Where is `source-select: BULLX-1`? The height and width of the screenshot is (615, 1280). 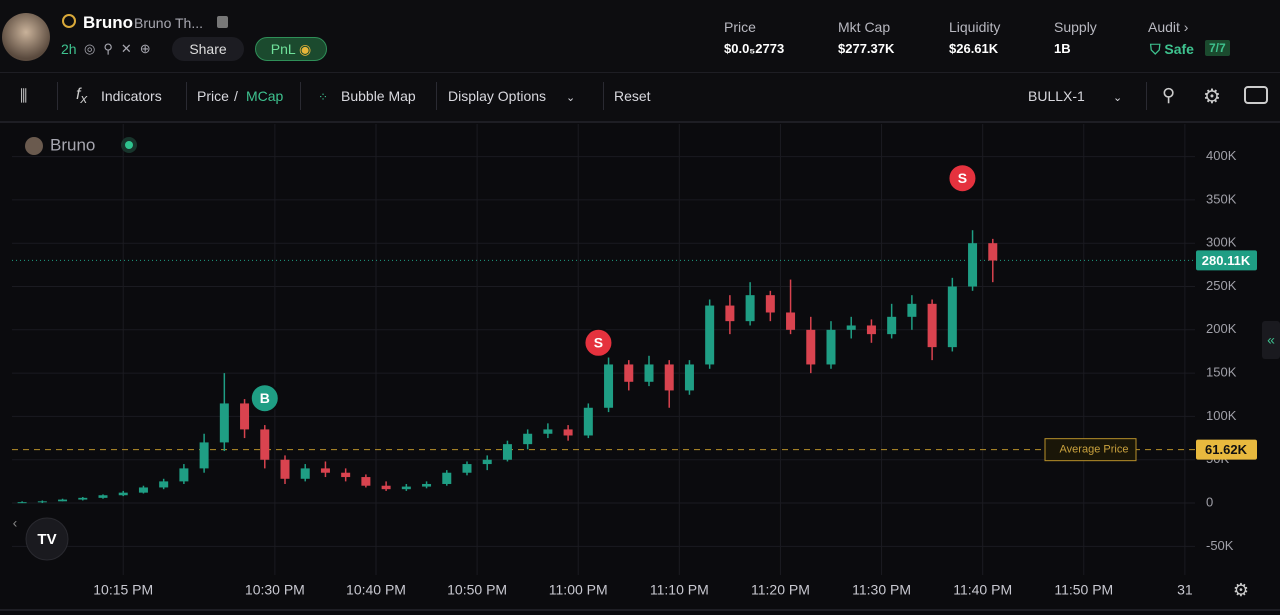
source-select: BULLX-1 is located at coordinates (1056, 96).